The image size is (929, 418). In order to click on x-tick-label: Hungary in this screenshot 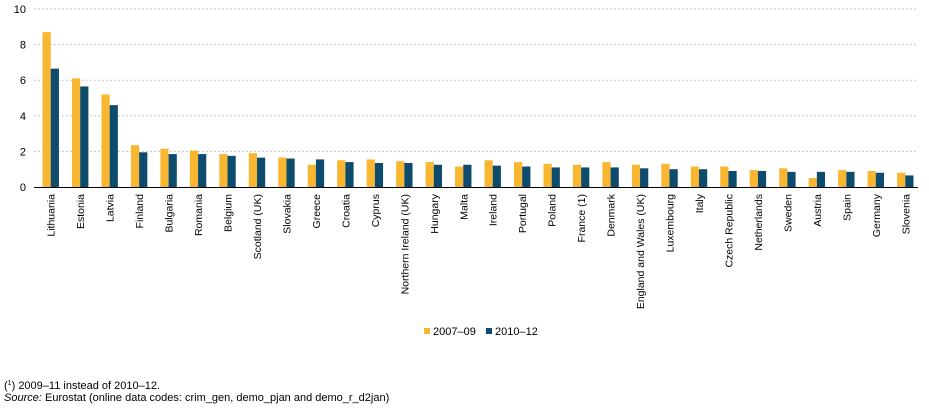, I will do `click(435, 213)`.